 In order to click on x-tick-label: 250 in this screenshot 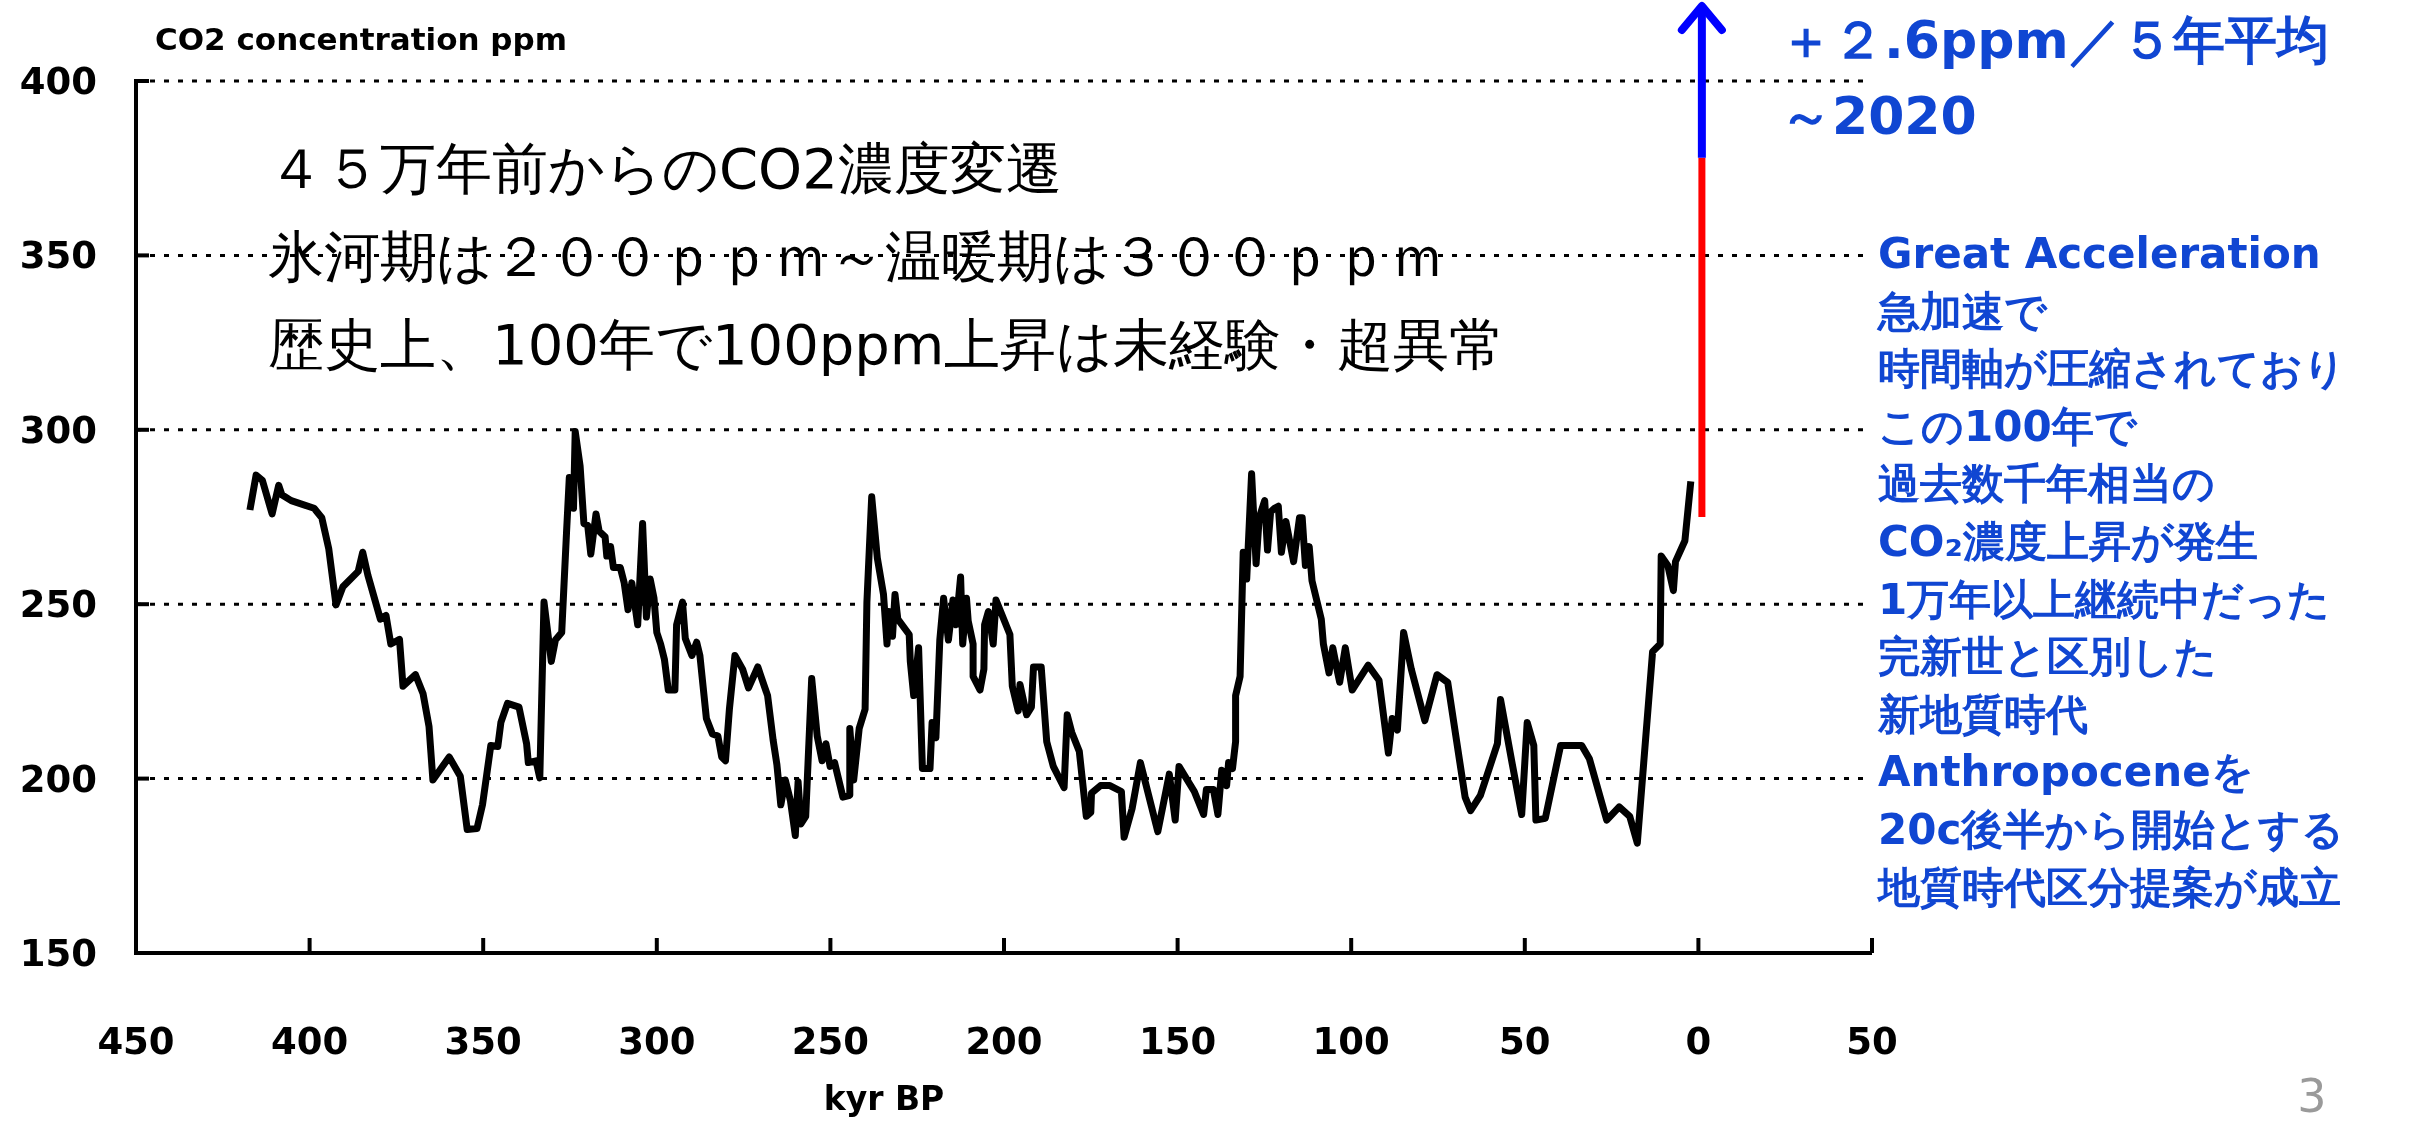, I will do `click(830, 1041)`.